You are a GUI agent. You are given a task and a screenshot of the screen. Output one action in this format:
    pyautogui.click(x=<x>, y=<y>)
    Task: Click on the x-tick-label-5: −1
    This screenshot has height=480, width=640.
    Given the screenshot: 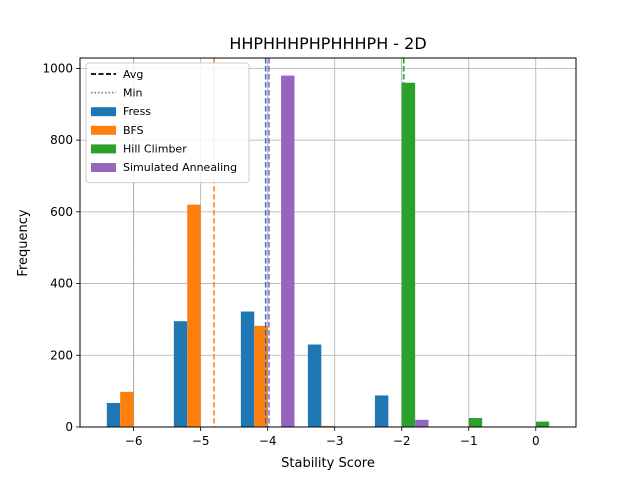 What is the action you would take?
    pyautogui.click(x=469, y=441)
    